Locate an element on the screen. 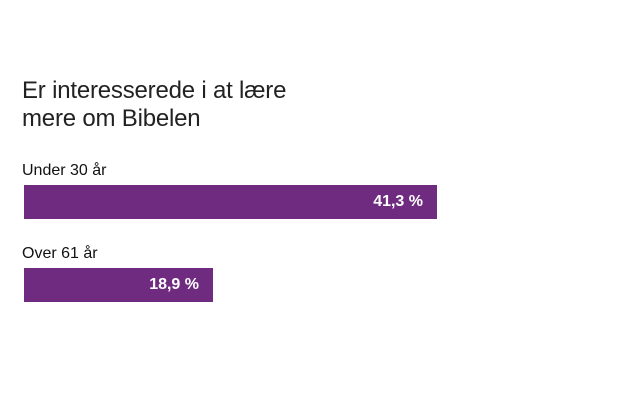 This screenshot has width=630, height=400. bar-over-61: 18,9 % is located at coordinates (118, 285).